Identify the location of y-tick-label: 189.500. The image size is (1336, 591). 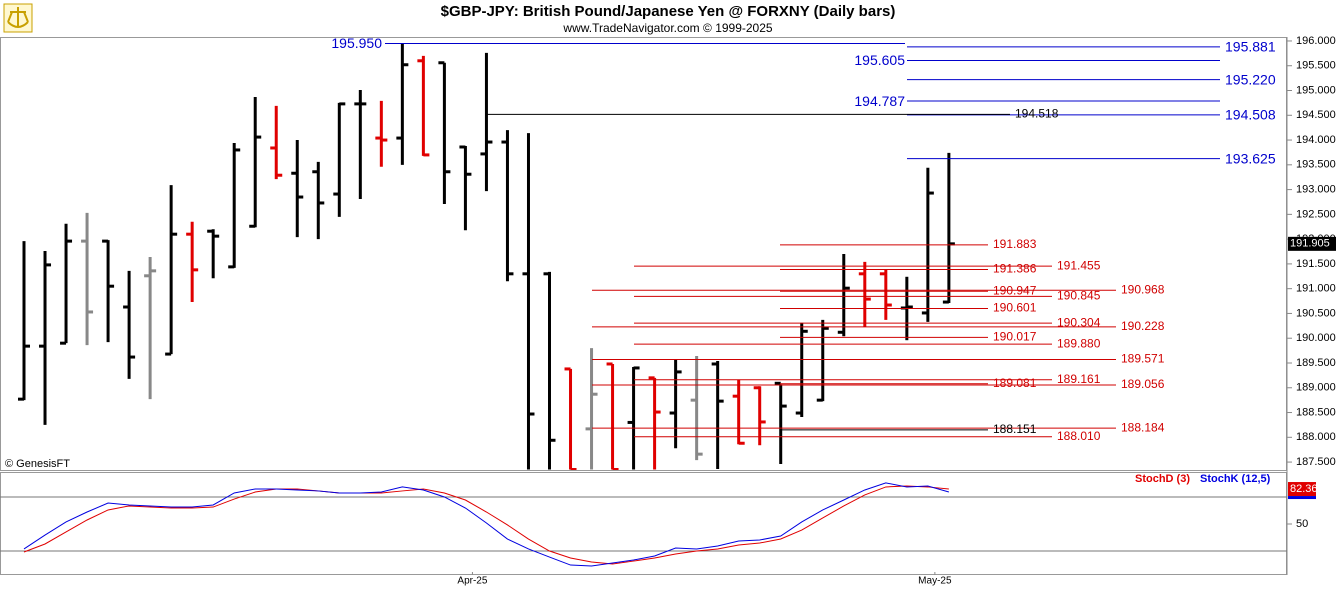
(1316, 363).